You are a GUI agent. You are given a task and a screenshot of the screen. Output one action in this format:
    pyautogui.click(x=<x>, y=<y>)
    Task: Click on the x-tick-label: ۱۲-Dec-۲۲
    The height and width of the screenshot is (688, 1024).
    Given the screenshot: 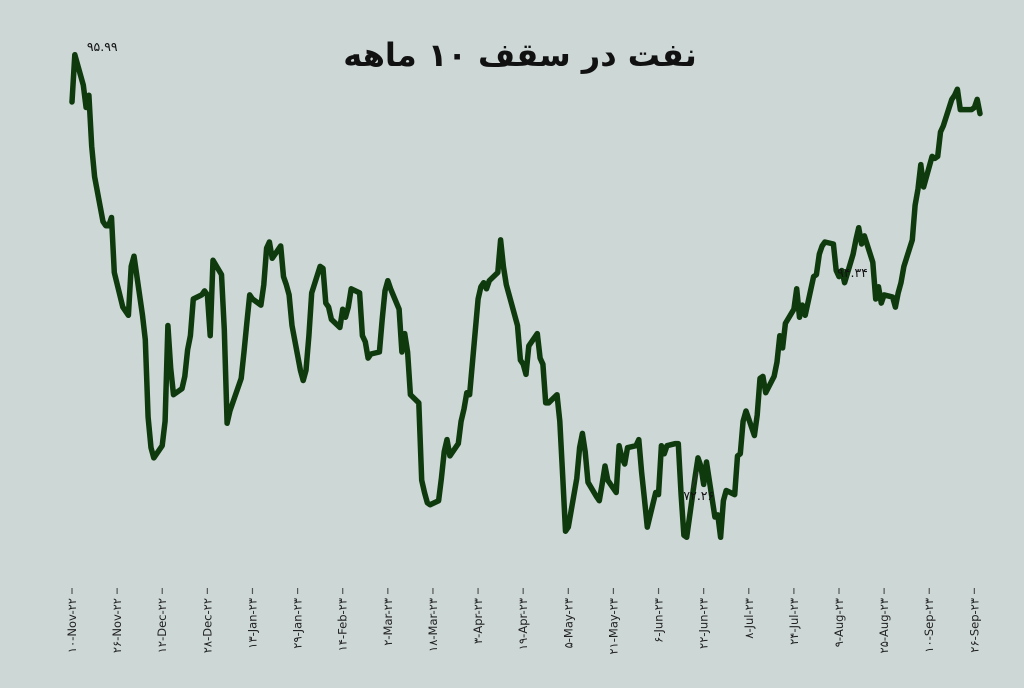 What is the action you would take?
    pyautogui.click(x=162, y=625)
    